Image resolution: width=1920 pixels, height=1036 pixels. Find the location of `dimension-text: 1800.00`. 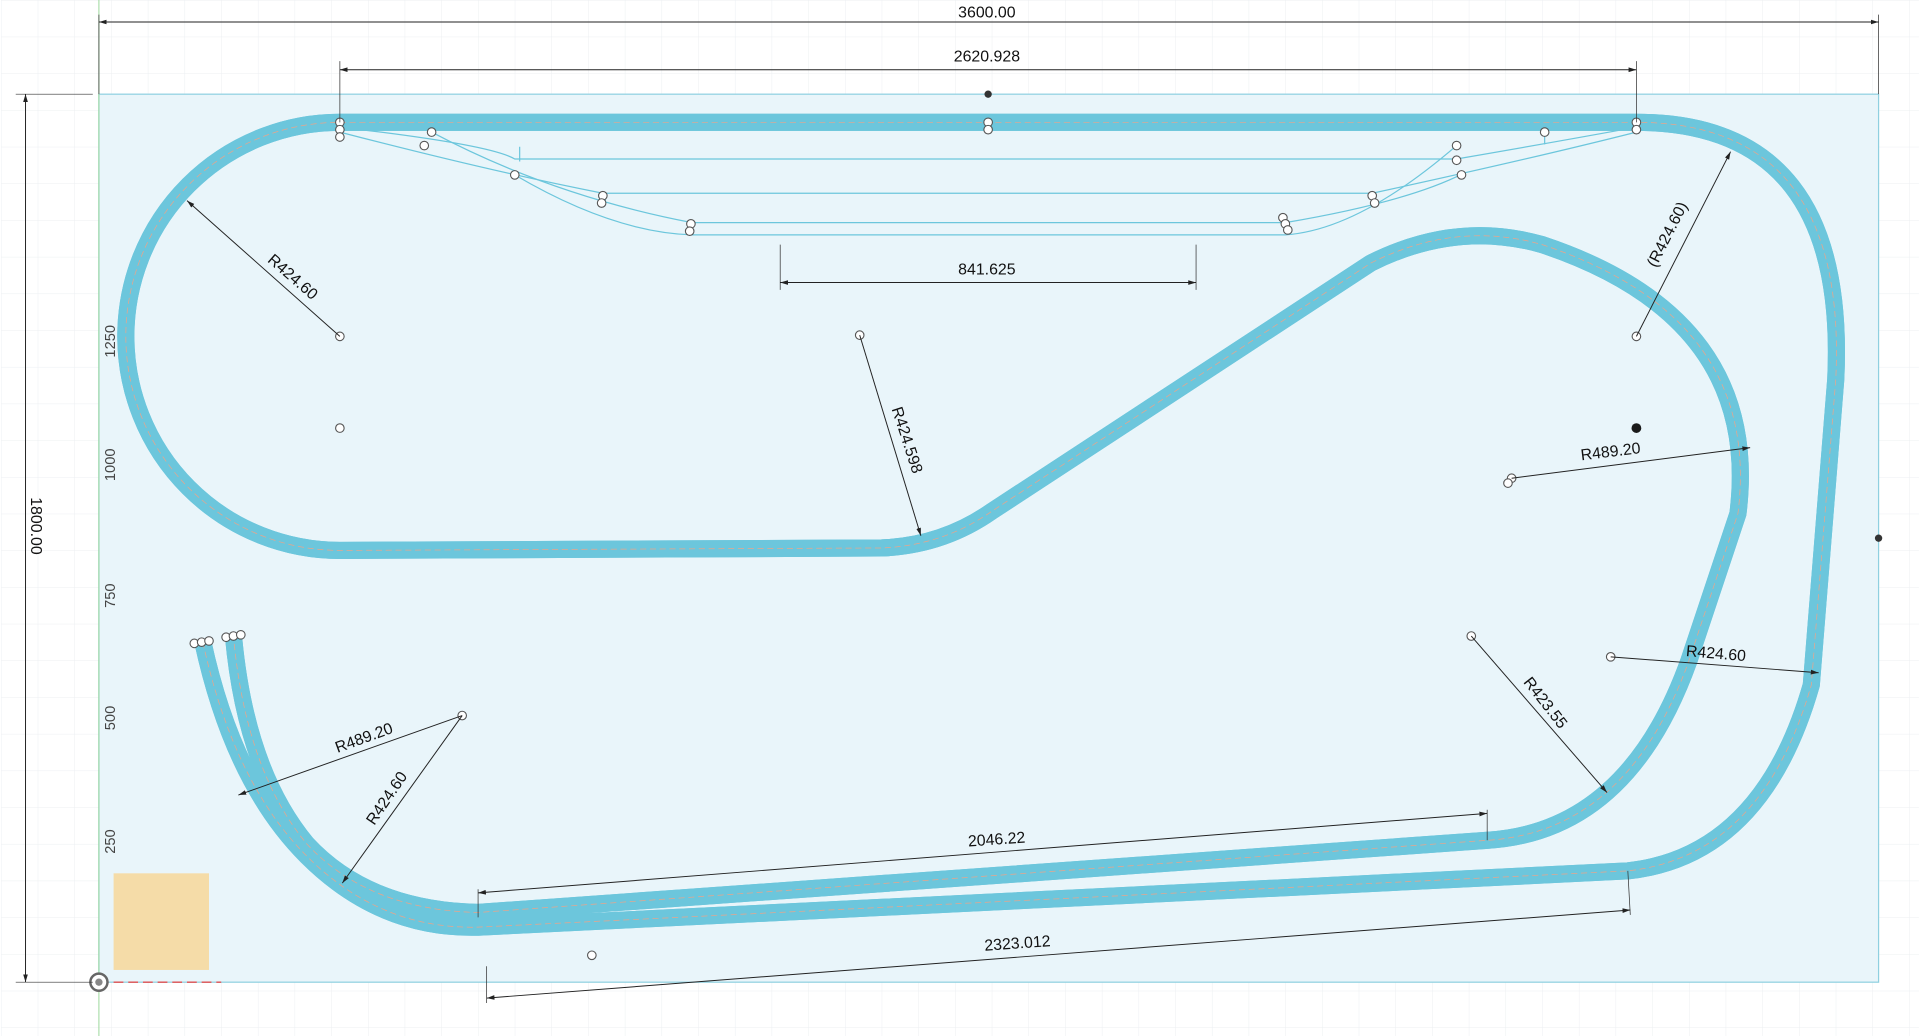

dimension-text: 1800.00 is located at coordinates (35, 526).